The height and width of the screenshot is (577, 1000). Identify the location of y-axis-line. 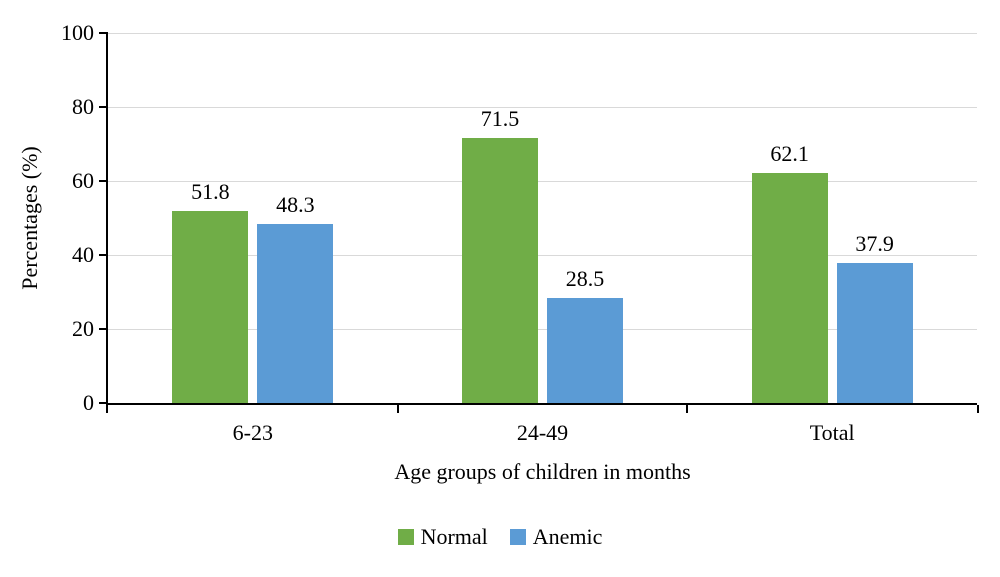
(107, 219).